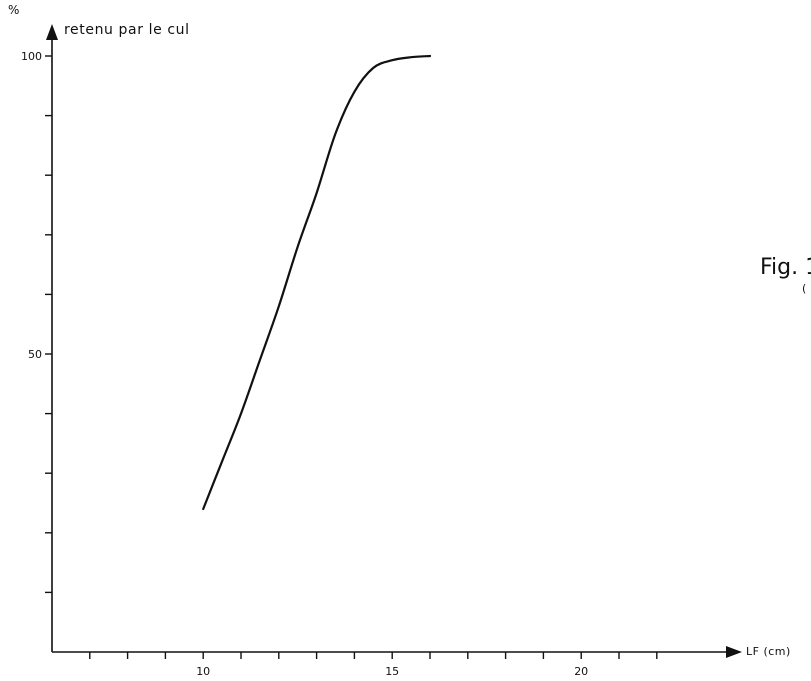 This screenshot has height=681, width=811. Describe the element at coordinates (804, 288) in the screenshot. I see `figure-fragment: (` at that location.